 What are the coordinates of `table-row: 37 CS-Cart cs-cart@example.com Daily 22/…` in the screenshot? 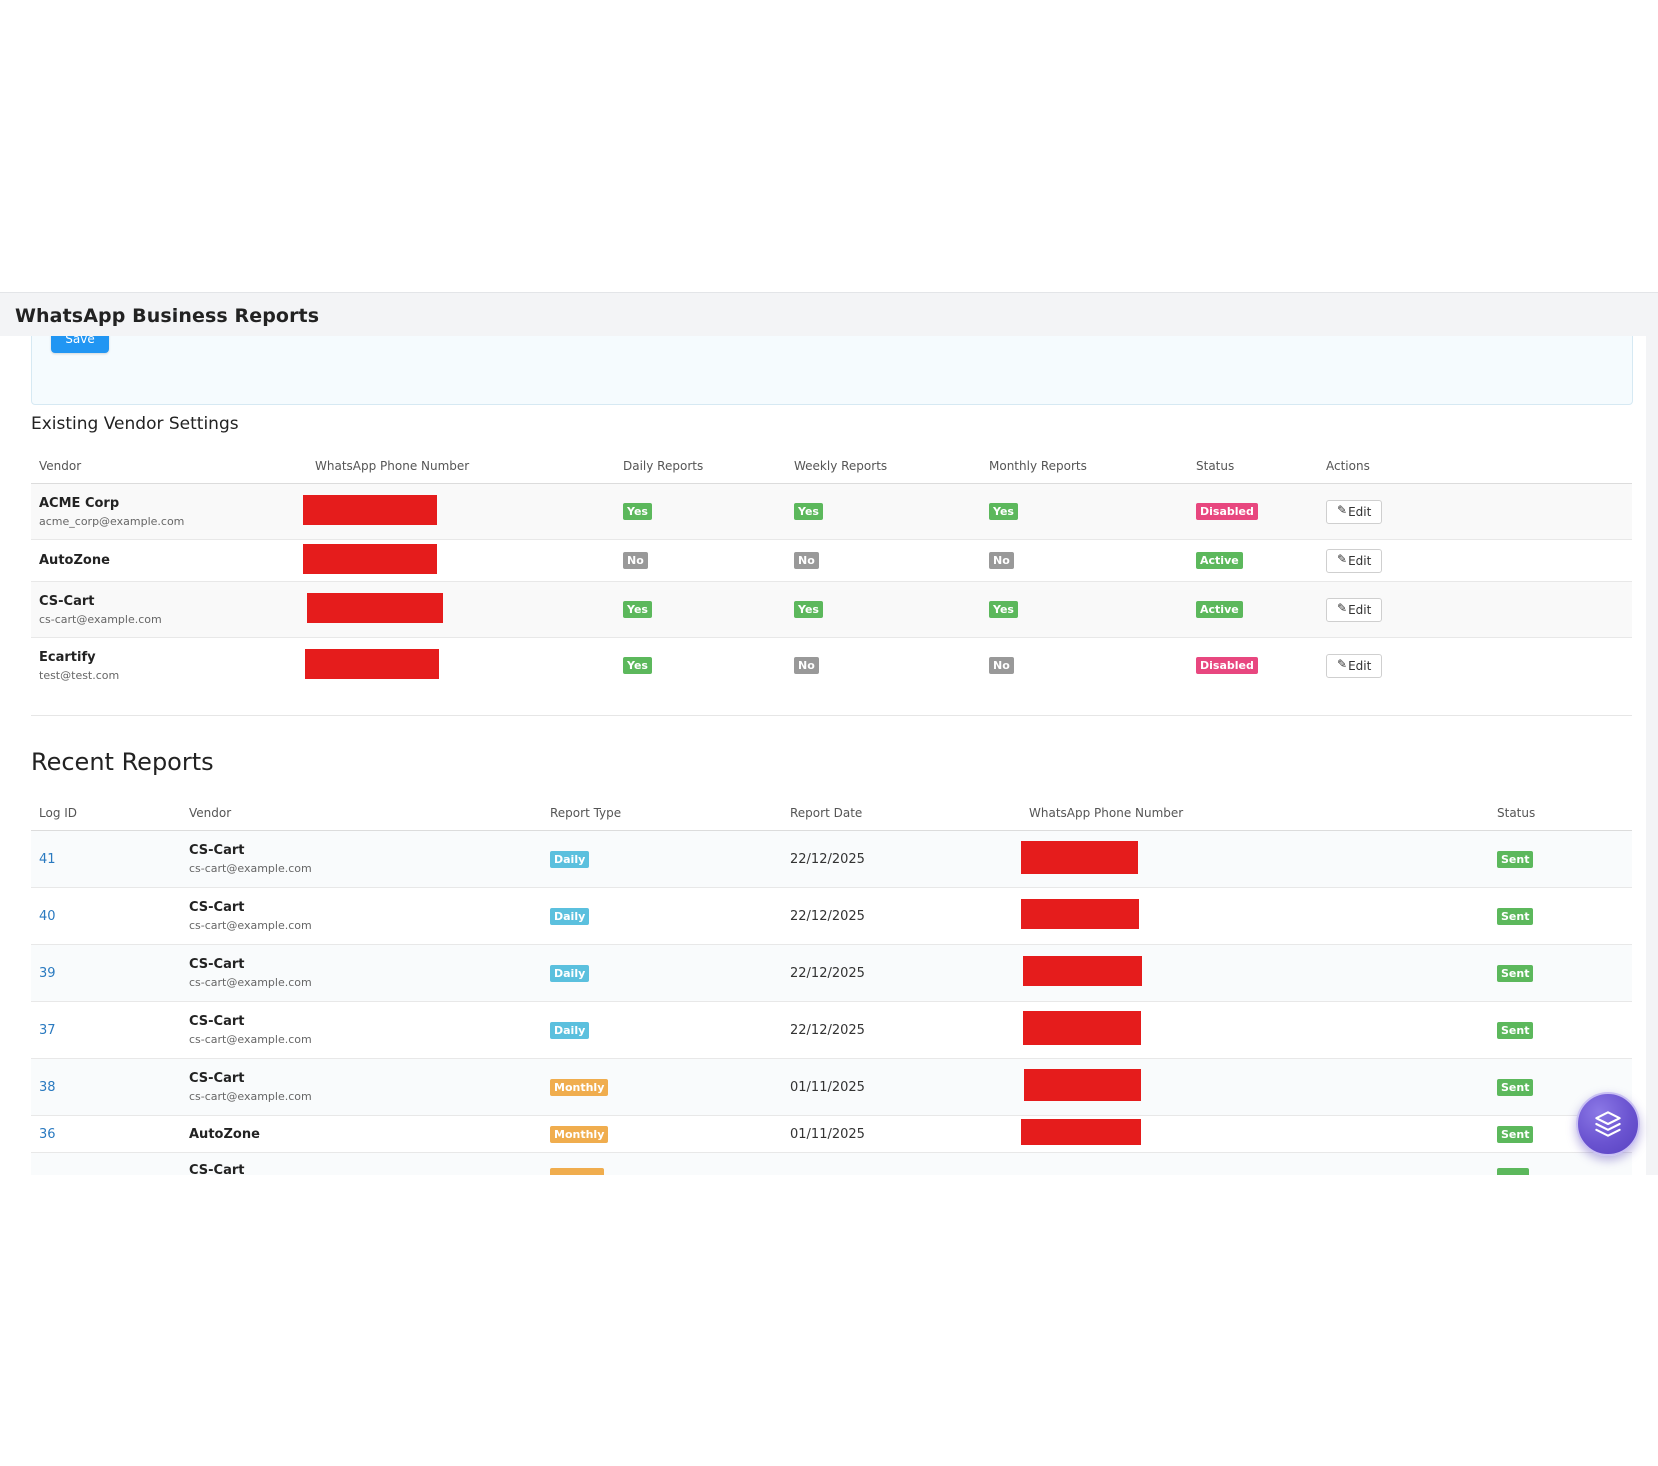 It's located at (831, 1030).